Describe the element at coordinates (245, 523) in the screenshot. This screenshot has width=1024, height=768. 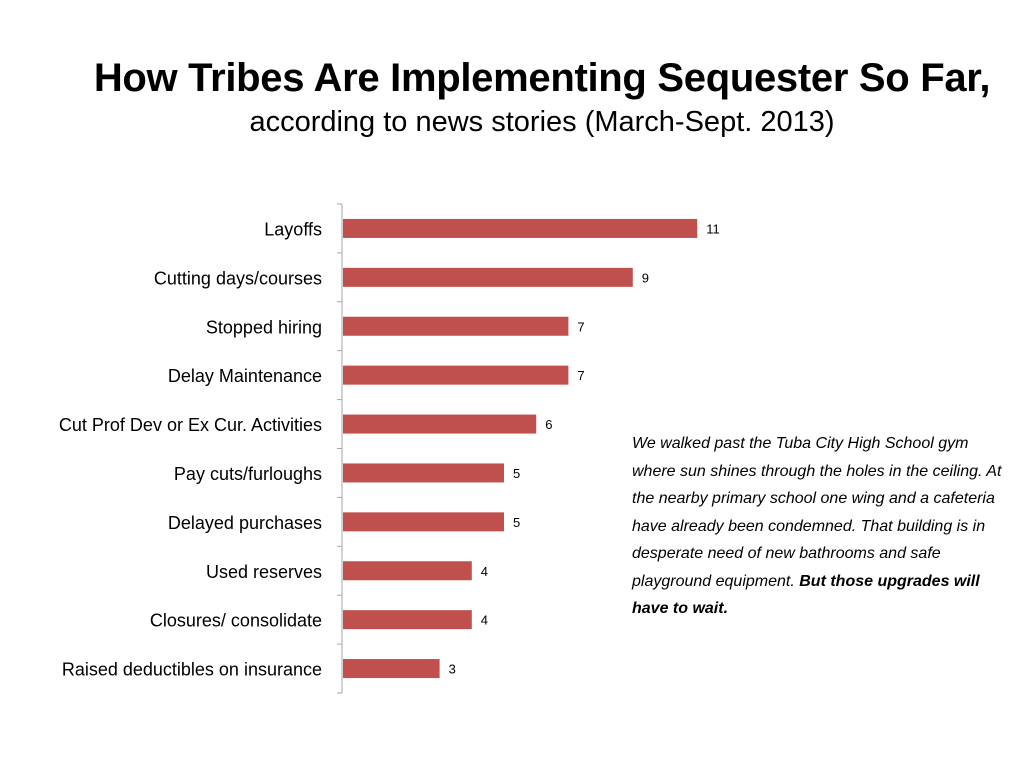
I see `category-label: Delayed purchases` at that location.